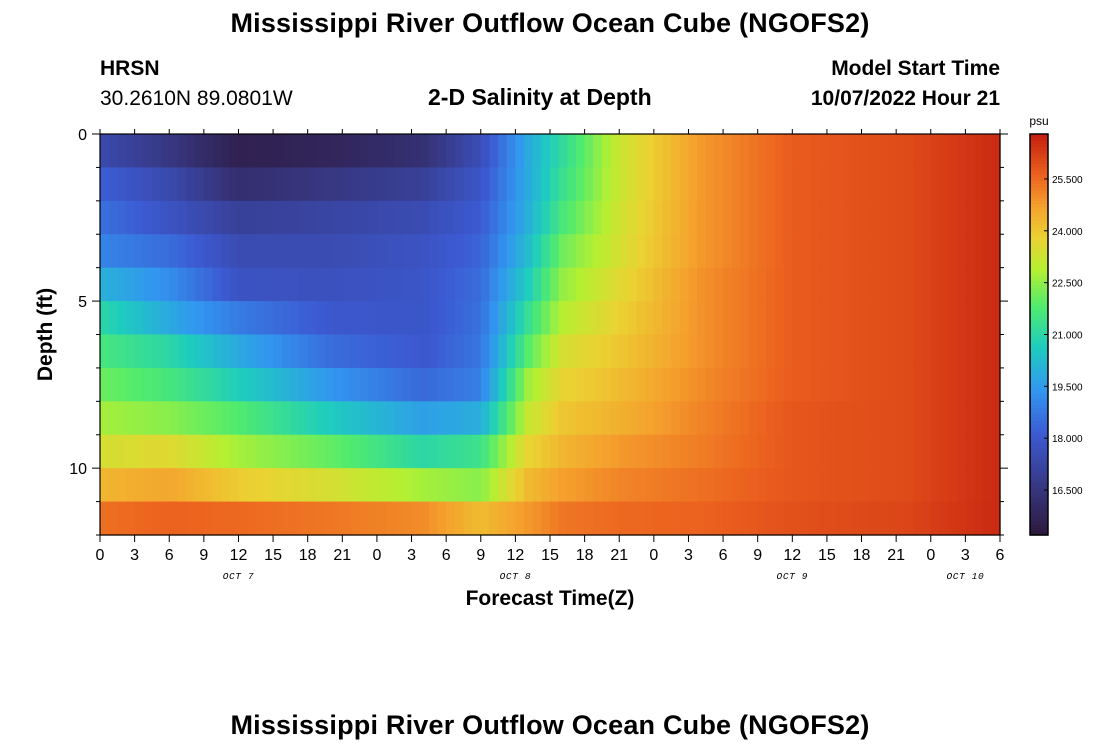 The width and height of the screenshot is (1100, 750). Describe the element at coordinates (1067, 232) in the screenshot. I see `colorbar-tick-label: 24.000` at that location.